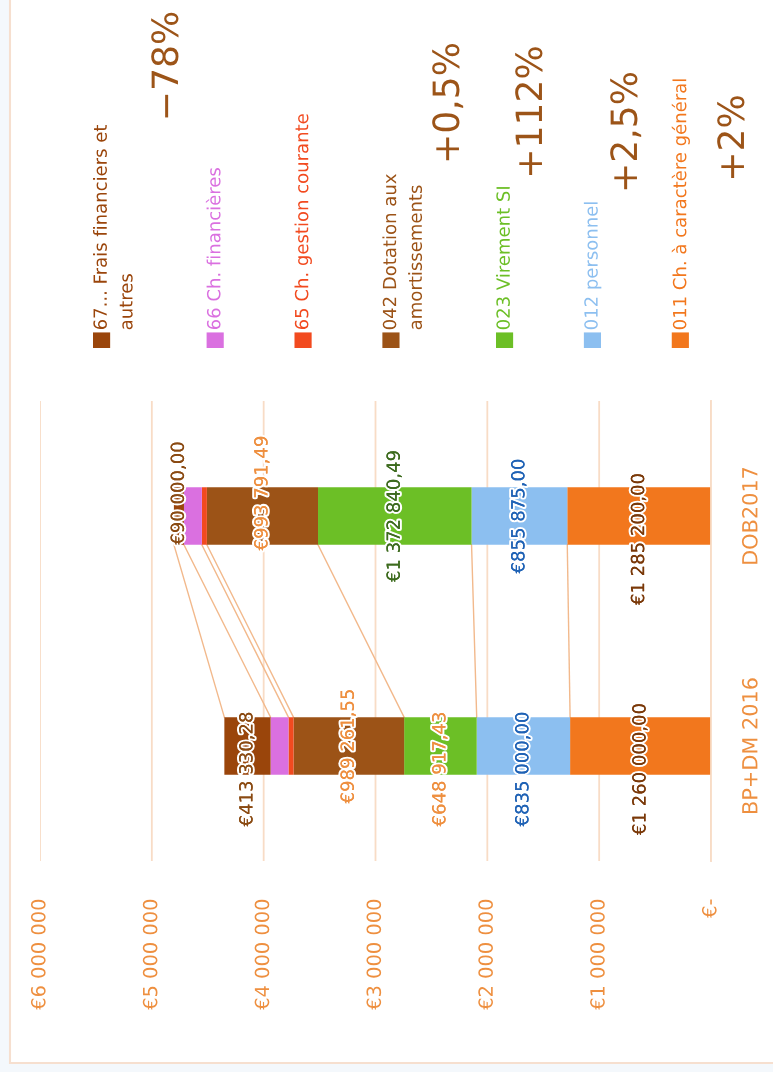 The width and height of the screenshot is (773, 1072). What do you see at coordinates (749, 515) in the screenshot?
I see `y-tick-label: DOB2017` at bounding box center [749, 515].